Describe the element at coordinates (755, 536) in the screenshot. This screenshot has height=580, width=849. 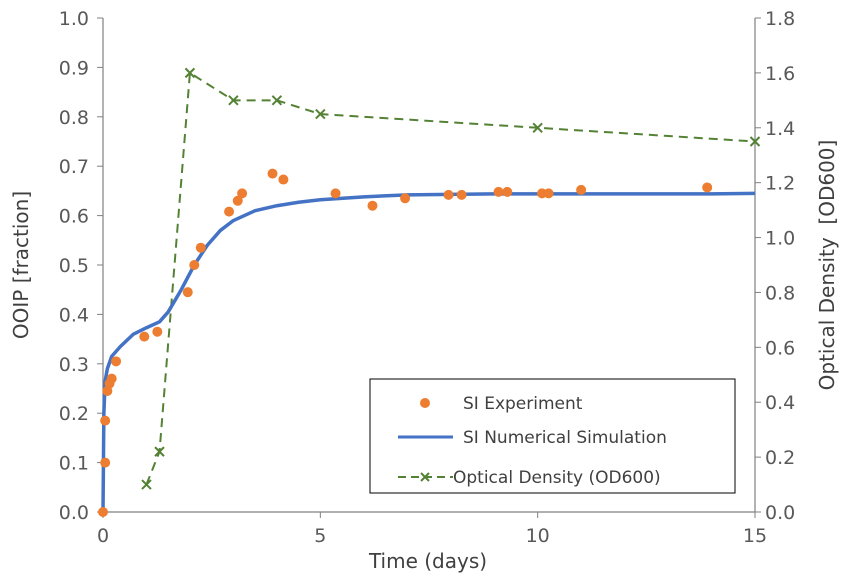
I see `x-tick-label: 15` at that location.